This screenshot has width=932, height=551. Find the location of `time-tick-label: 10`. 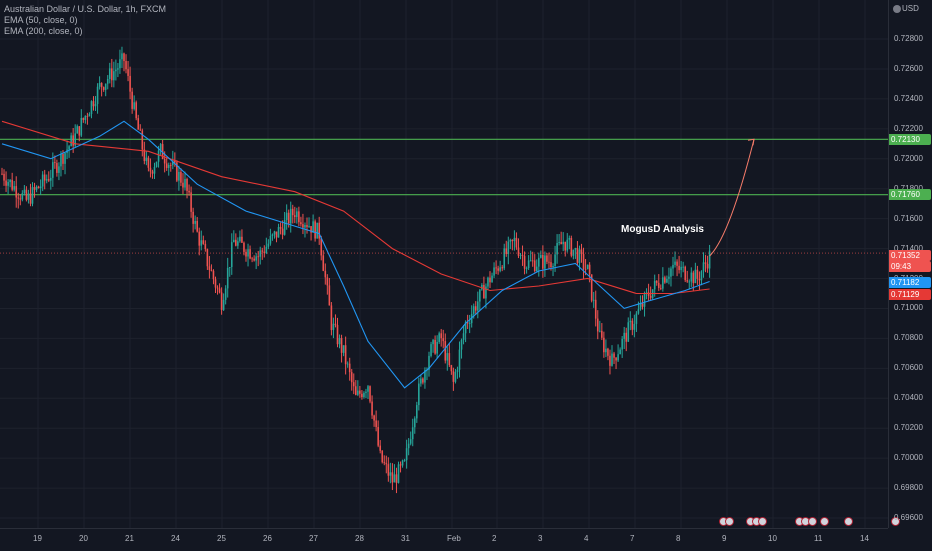

time-tick-label: 10 is located at coordinates (772, 538).